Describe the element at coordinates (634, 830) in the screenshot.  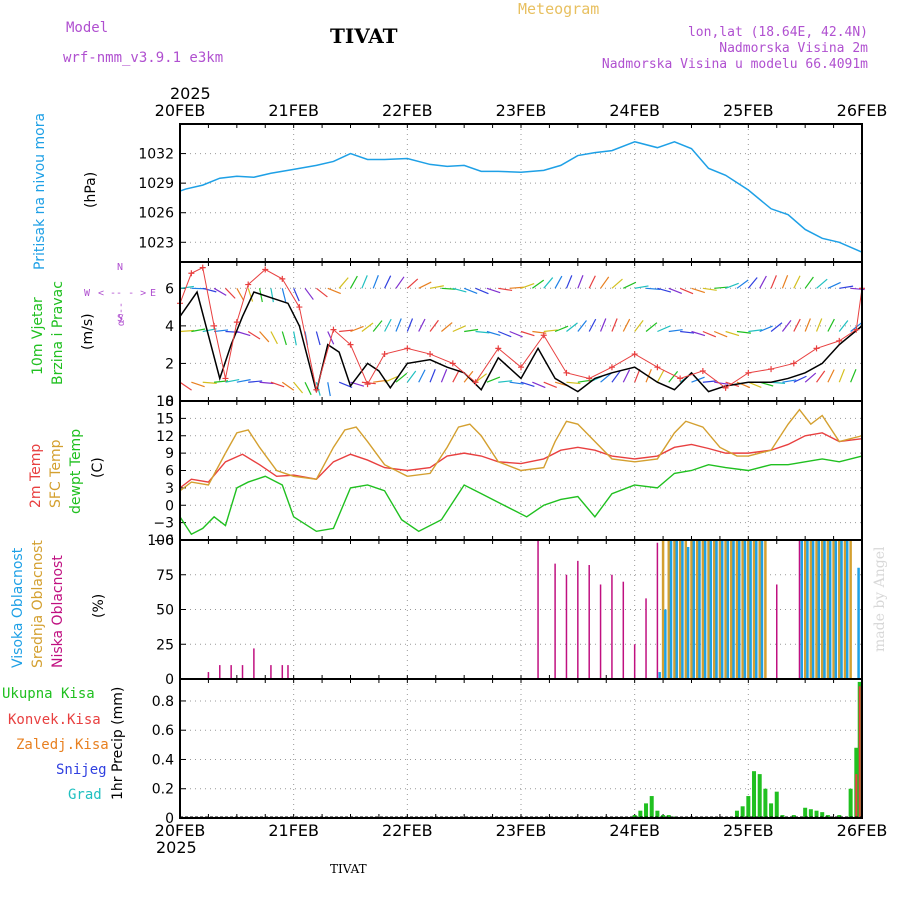
I see `x-tick-bottom-4: 24FEB` at that location.